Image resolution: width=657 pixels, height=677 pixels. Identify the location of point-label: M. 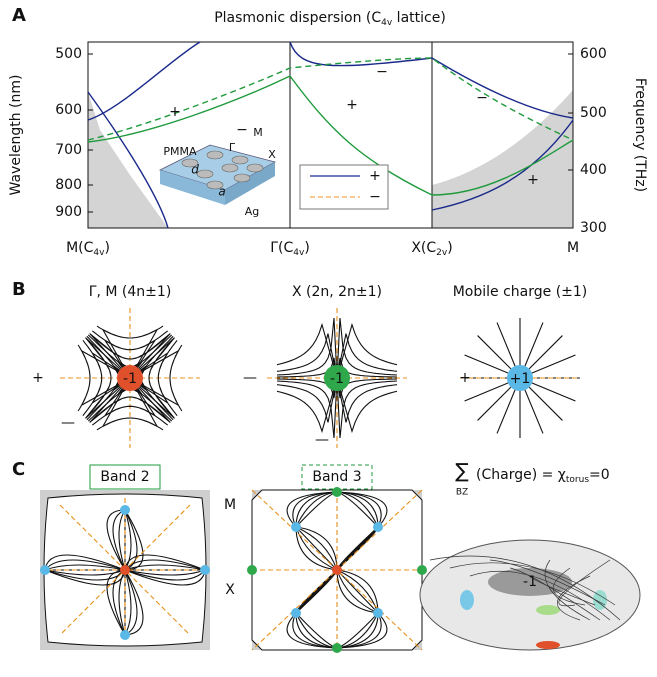
(230, 505).